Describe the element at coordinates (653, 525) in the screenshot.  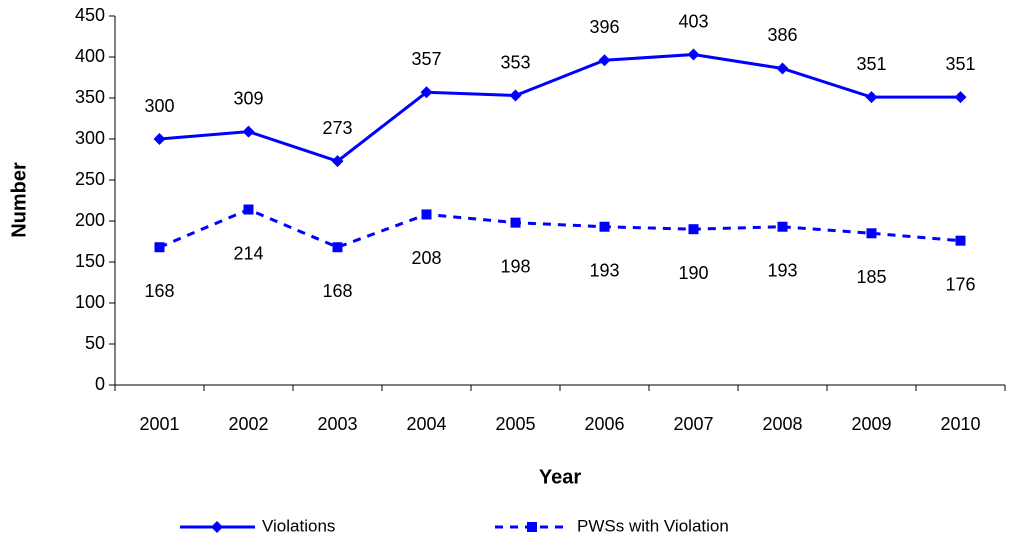
I see `legend-label: PWSs with Violation` at that location.